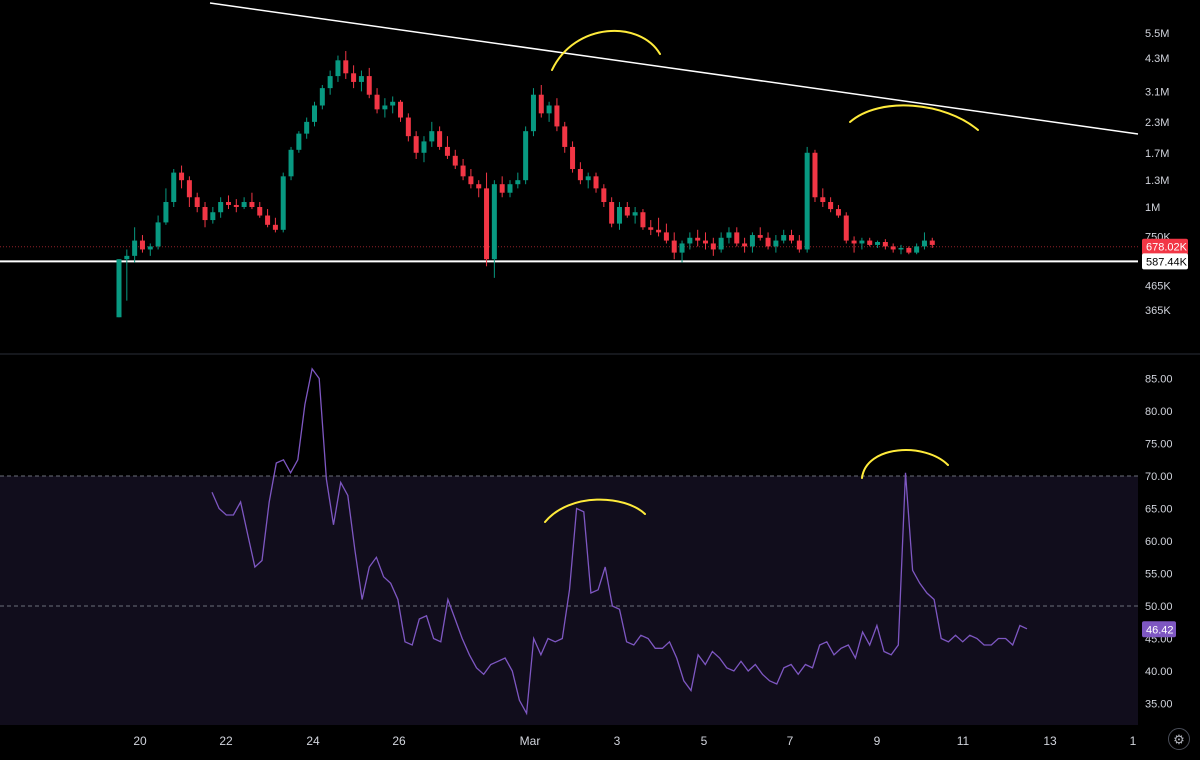 The height and width of the screenshot is (760, 1200). What do you see at coordinates (1179, 739) in the screenshot?
I see `chart-settings-button: ⚙` at bounding box center [1179, 739].